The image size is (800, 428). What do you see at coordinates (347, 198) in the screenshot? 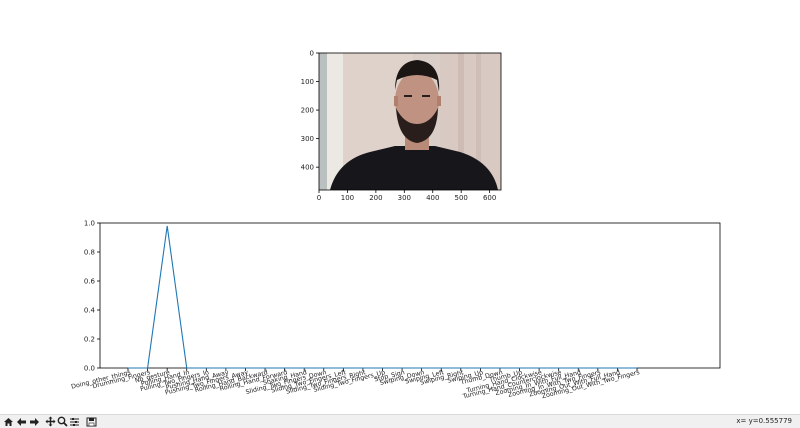
I see `image-x-tick-label: 100` at bounding box center [347, 198].